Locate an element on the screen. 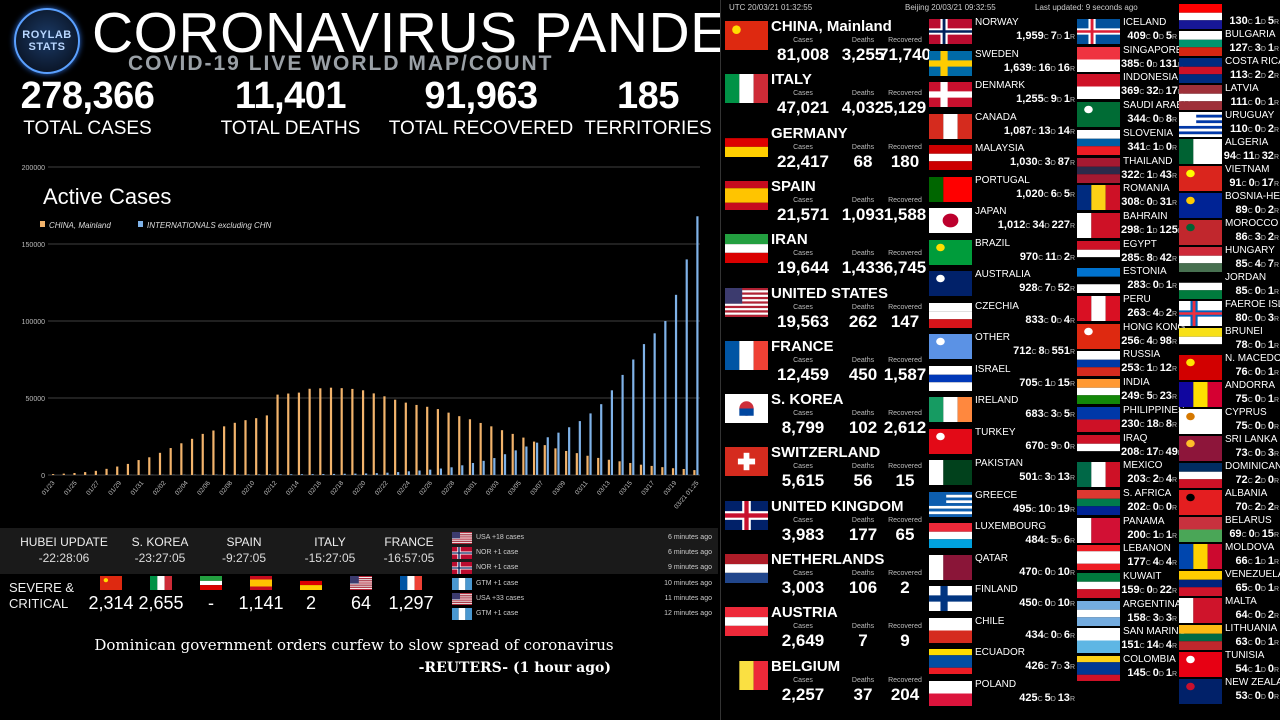 The height and width of the screenshot is (720, 1280). be-flag-icon is located at coordinates (746, 675).